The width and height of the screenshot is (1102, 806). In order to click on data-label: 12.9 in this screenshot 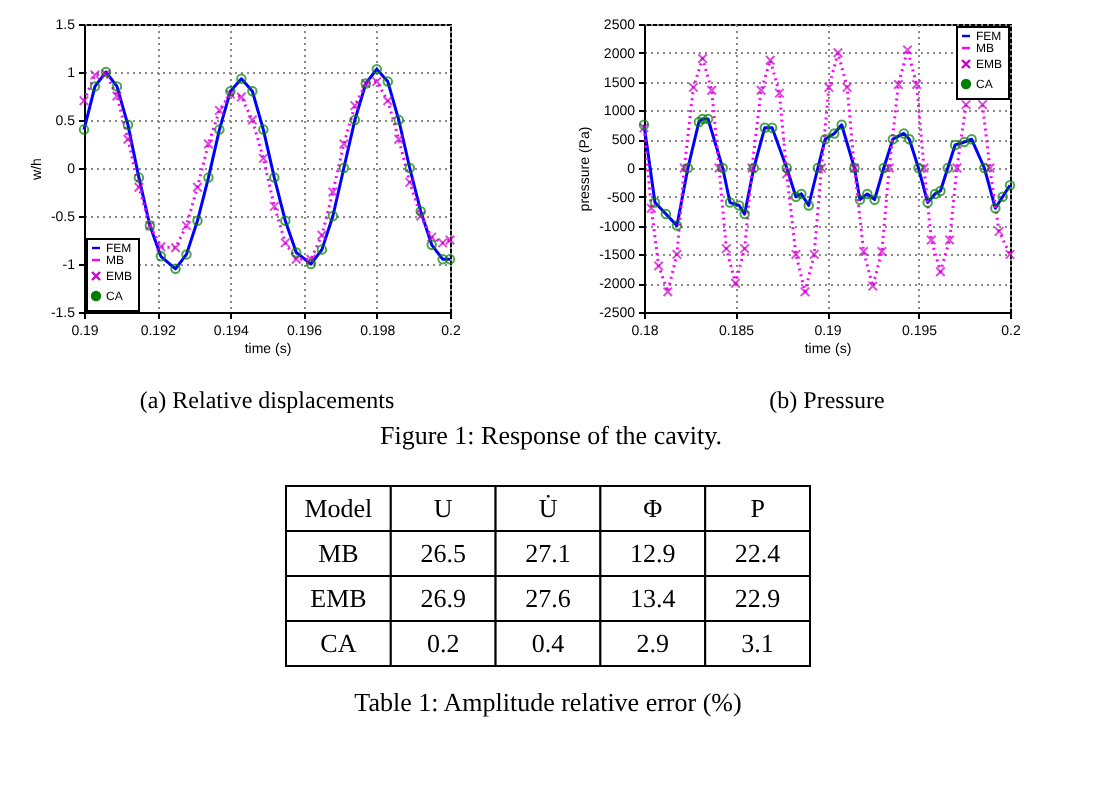, I will do `click(653, 552)`.